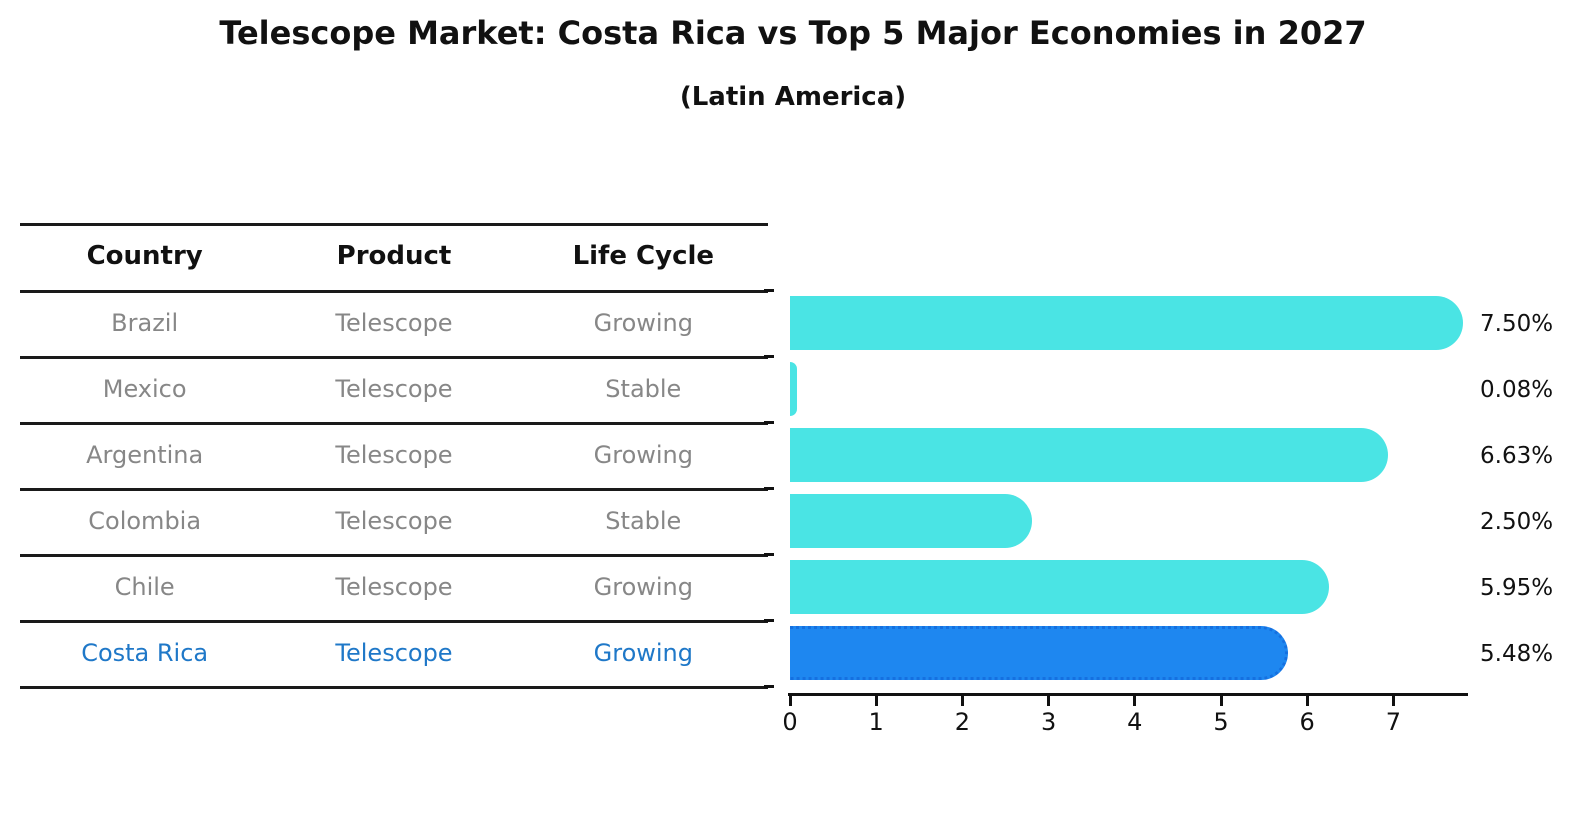  Describe the element at coordinates (1517, 522) in the screenshot. I see `value-label-colombia: 2.50%` at that location.